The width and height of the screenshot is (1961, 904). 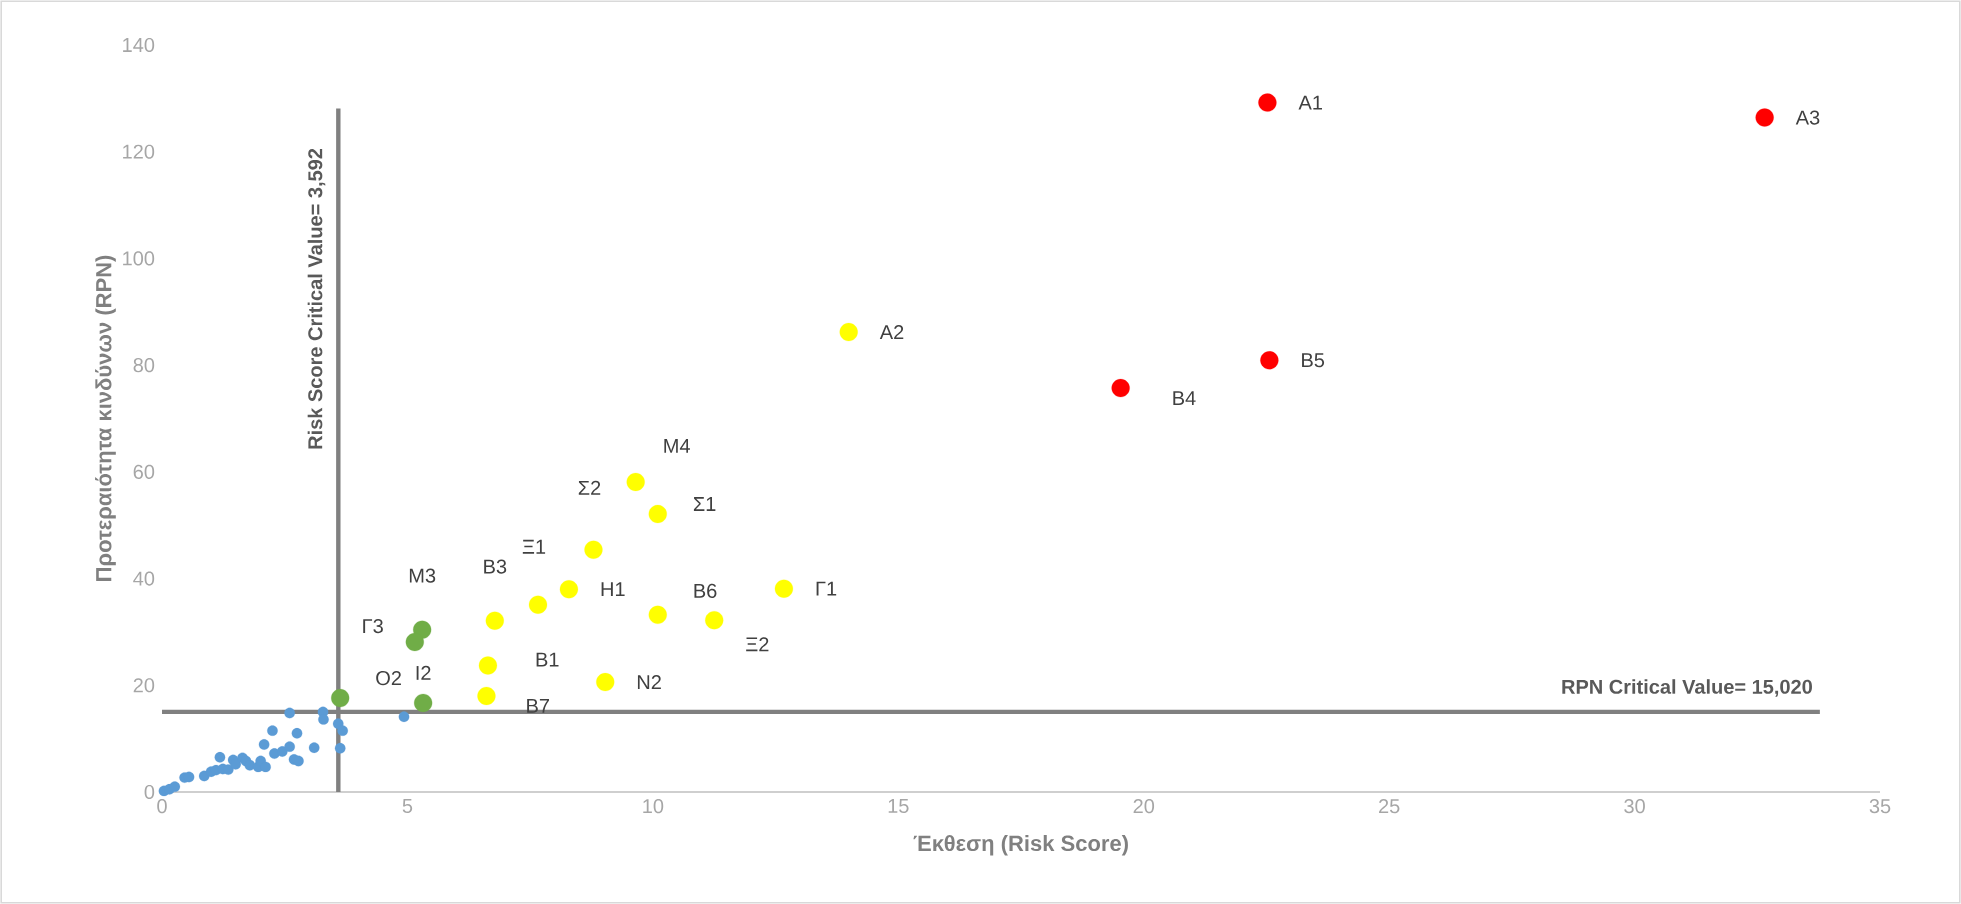 I want to click on y-axis-title: Προτεραιότητα κινδύνων (RPN), so click(x=105, y=418).